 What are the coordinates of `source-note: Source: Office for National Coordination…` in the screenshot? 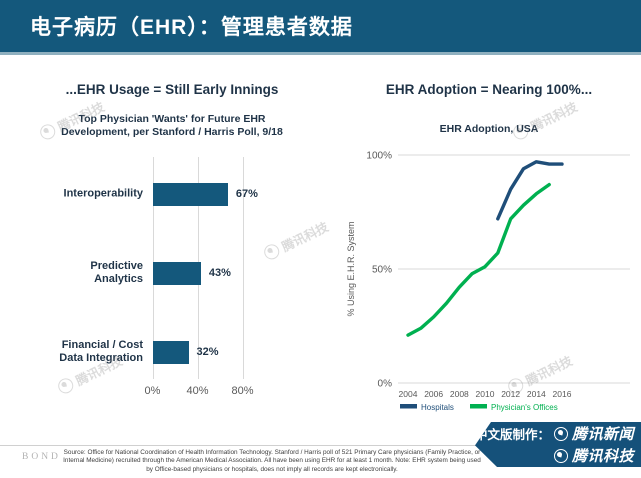 It's located at (272, 461).